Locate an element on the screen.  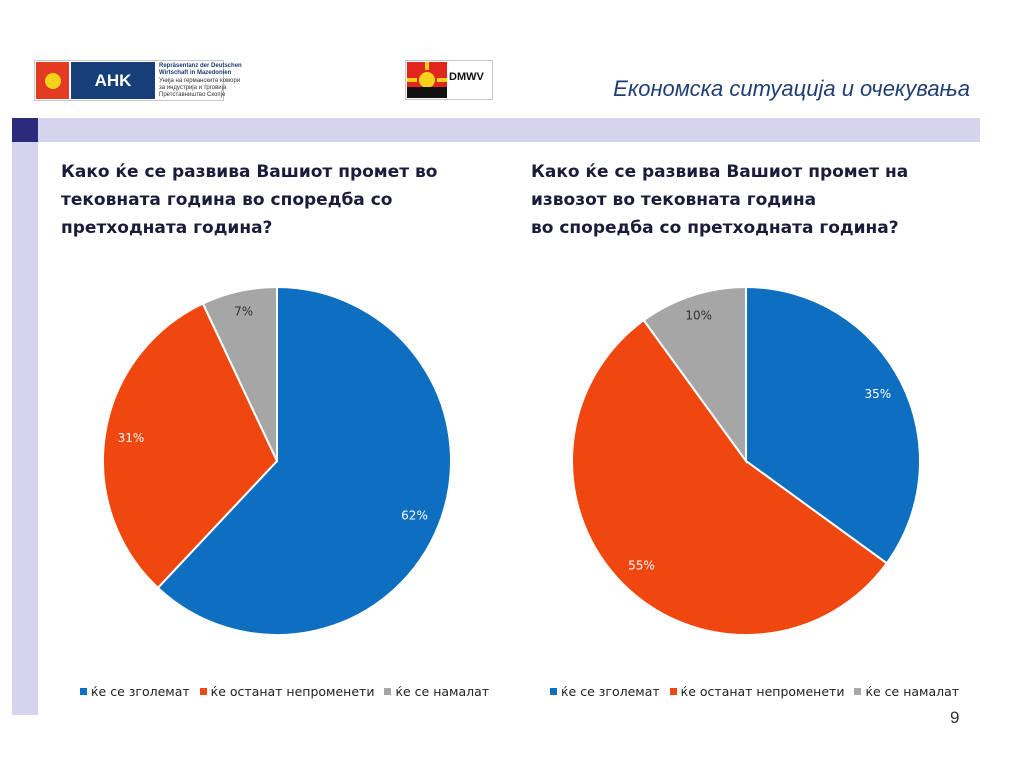
ahk-badge: AHK is located at coordinates (113, 80).